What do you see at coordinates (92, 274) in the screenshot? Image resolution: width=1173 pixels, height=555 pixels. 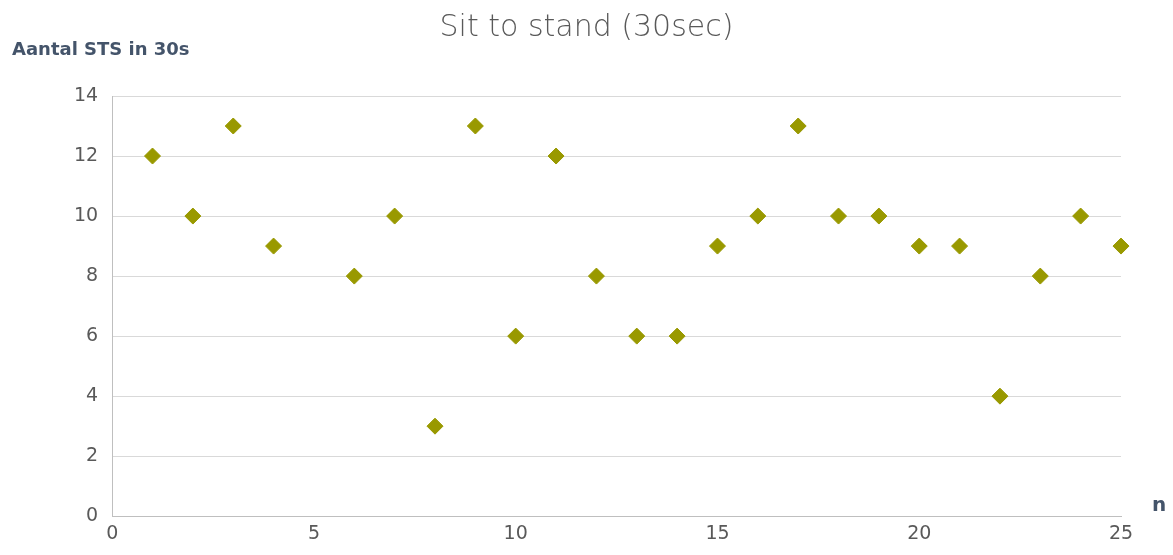 I see `y-tick-label: 8` at bounding box center [92, 274].